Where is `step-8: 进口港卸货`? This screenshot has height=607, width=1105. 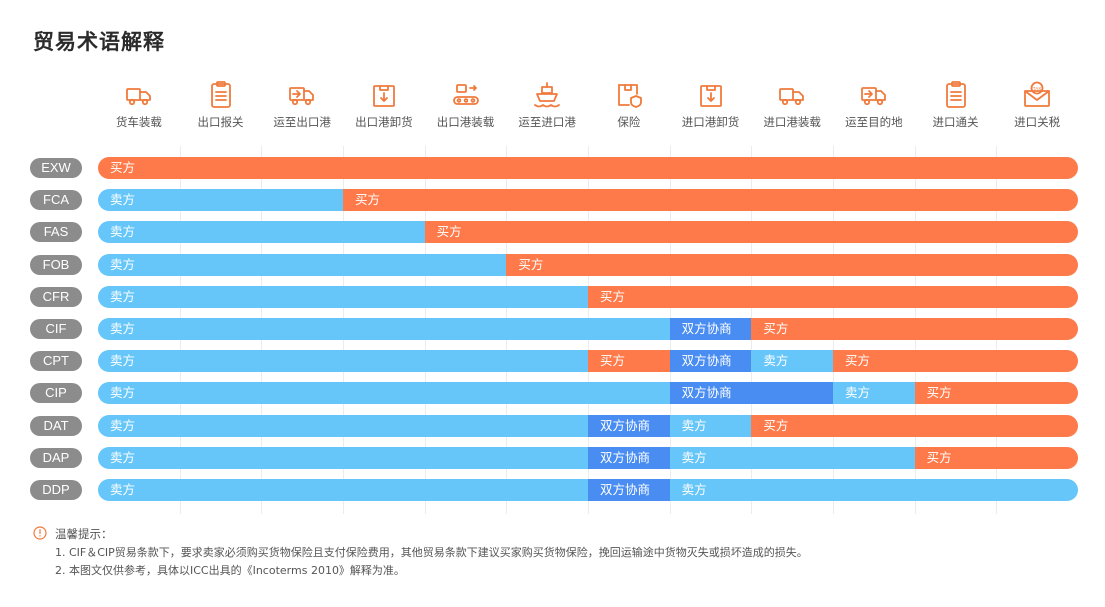
step-8: 进口港卸货 is located at coordinates (711, 105).